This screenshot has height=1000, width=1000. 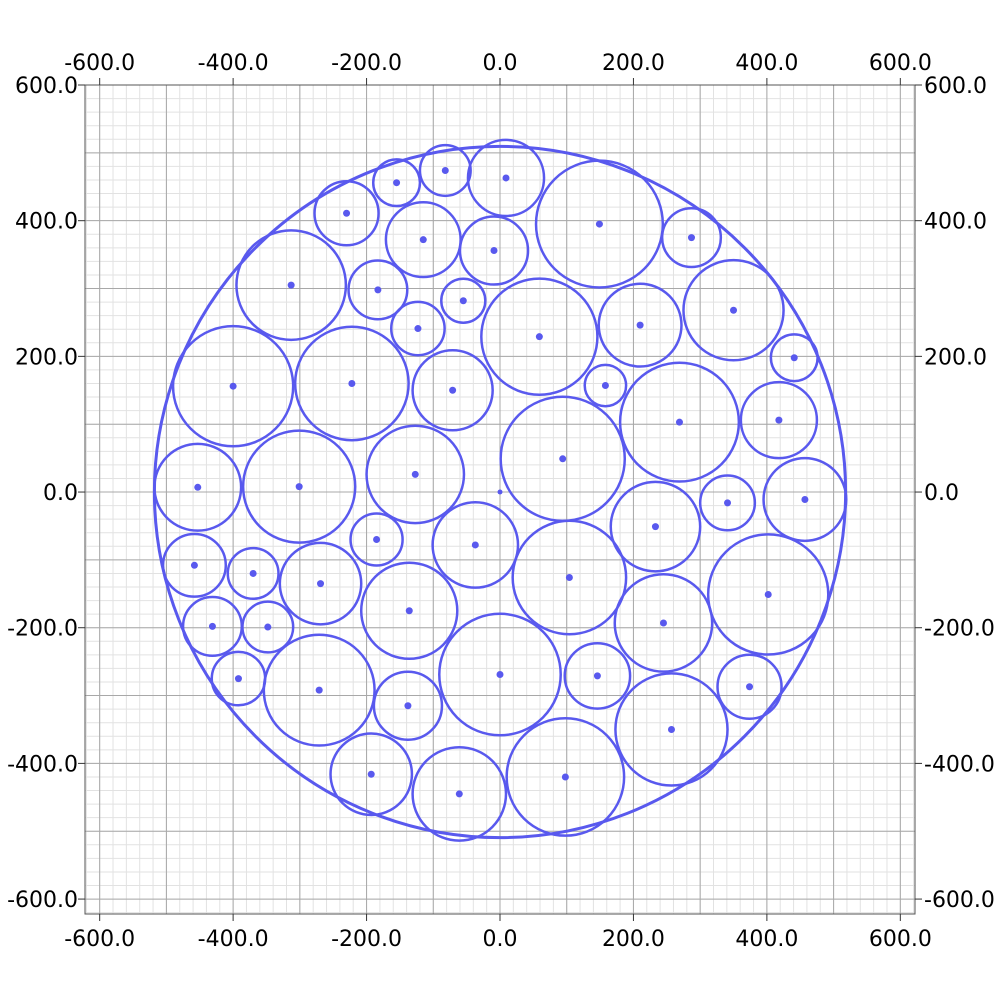 I want to click on x-tick-label-bottom: -200.0, so click(x=366, y=939).